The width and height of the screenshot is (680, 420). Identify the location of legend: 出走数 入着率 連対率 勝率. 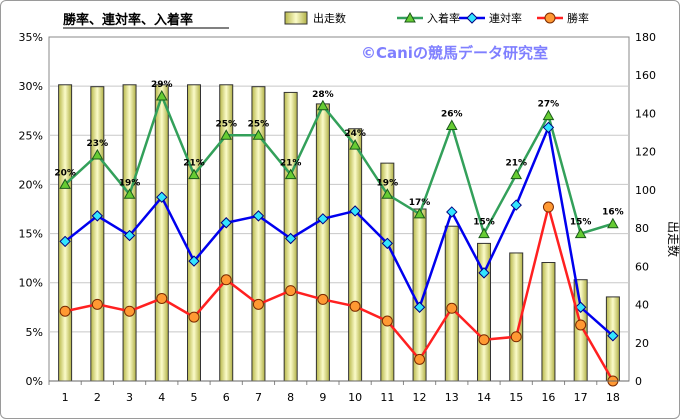
(436, 18).